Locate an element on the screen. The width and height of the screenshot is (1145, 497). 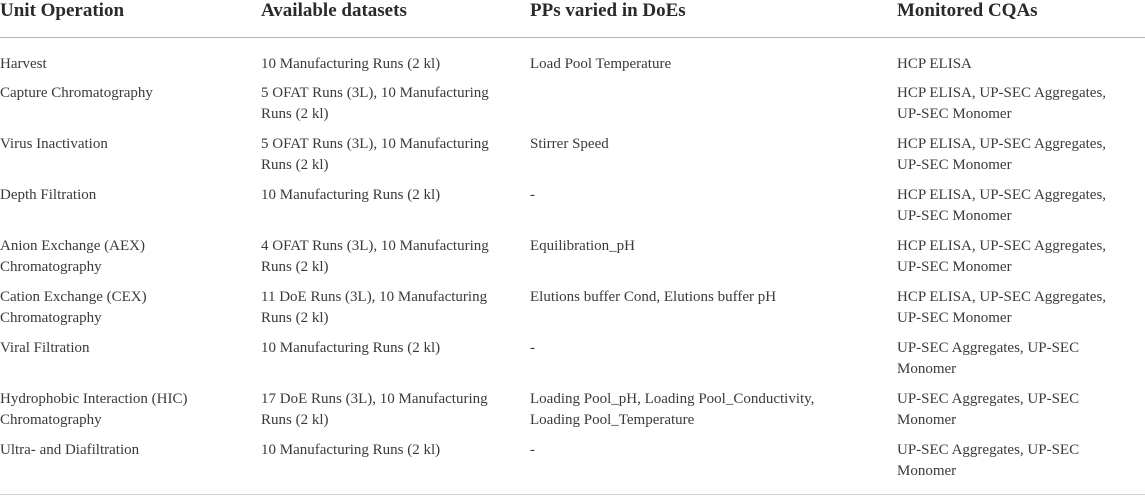
table-bottom-rule is located at coordinates (572, 494).